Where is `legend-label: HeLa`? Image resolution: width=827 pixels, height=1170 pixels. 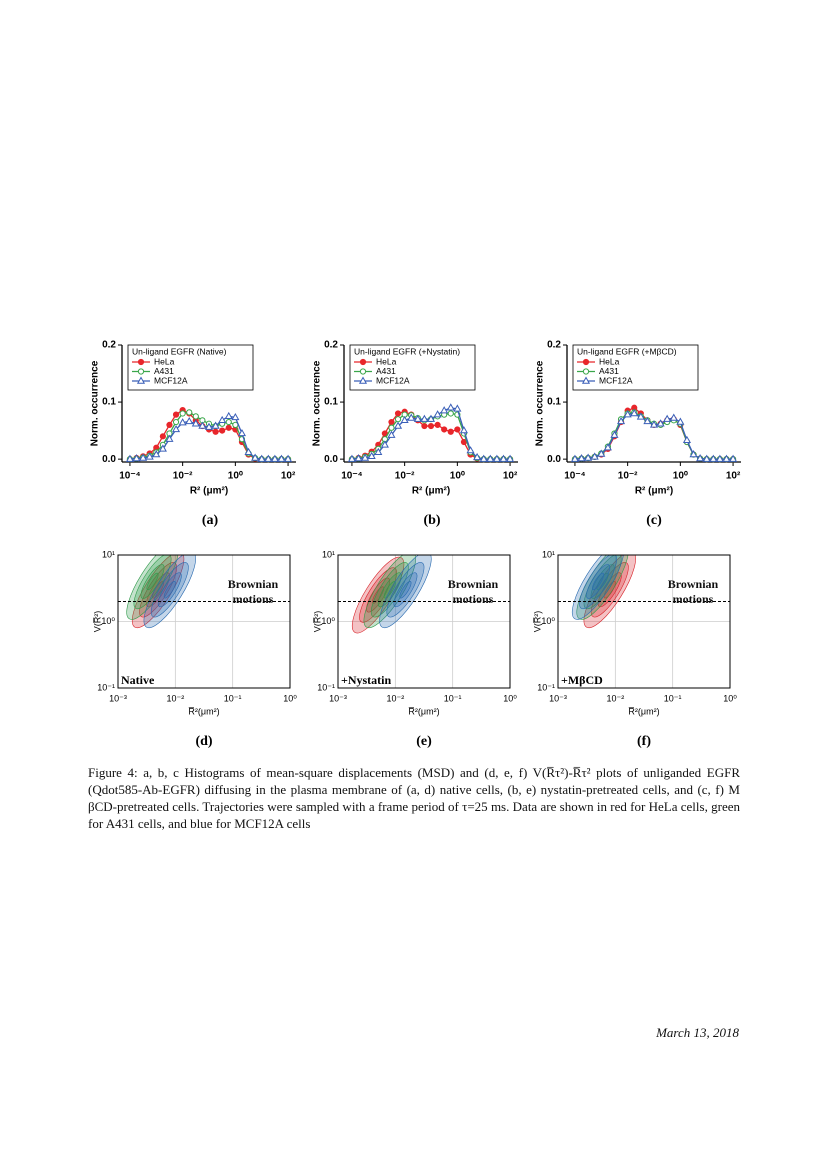
legend-label: HeLa is located at coordinates (386, 361).